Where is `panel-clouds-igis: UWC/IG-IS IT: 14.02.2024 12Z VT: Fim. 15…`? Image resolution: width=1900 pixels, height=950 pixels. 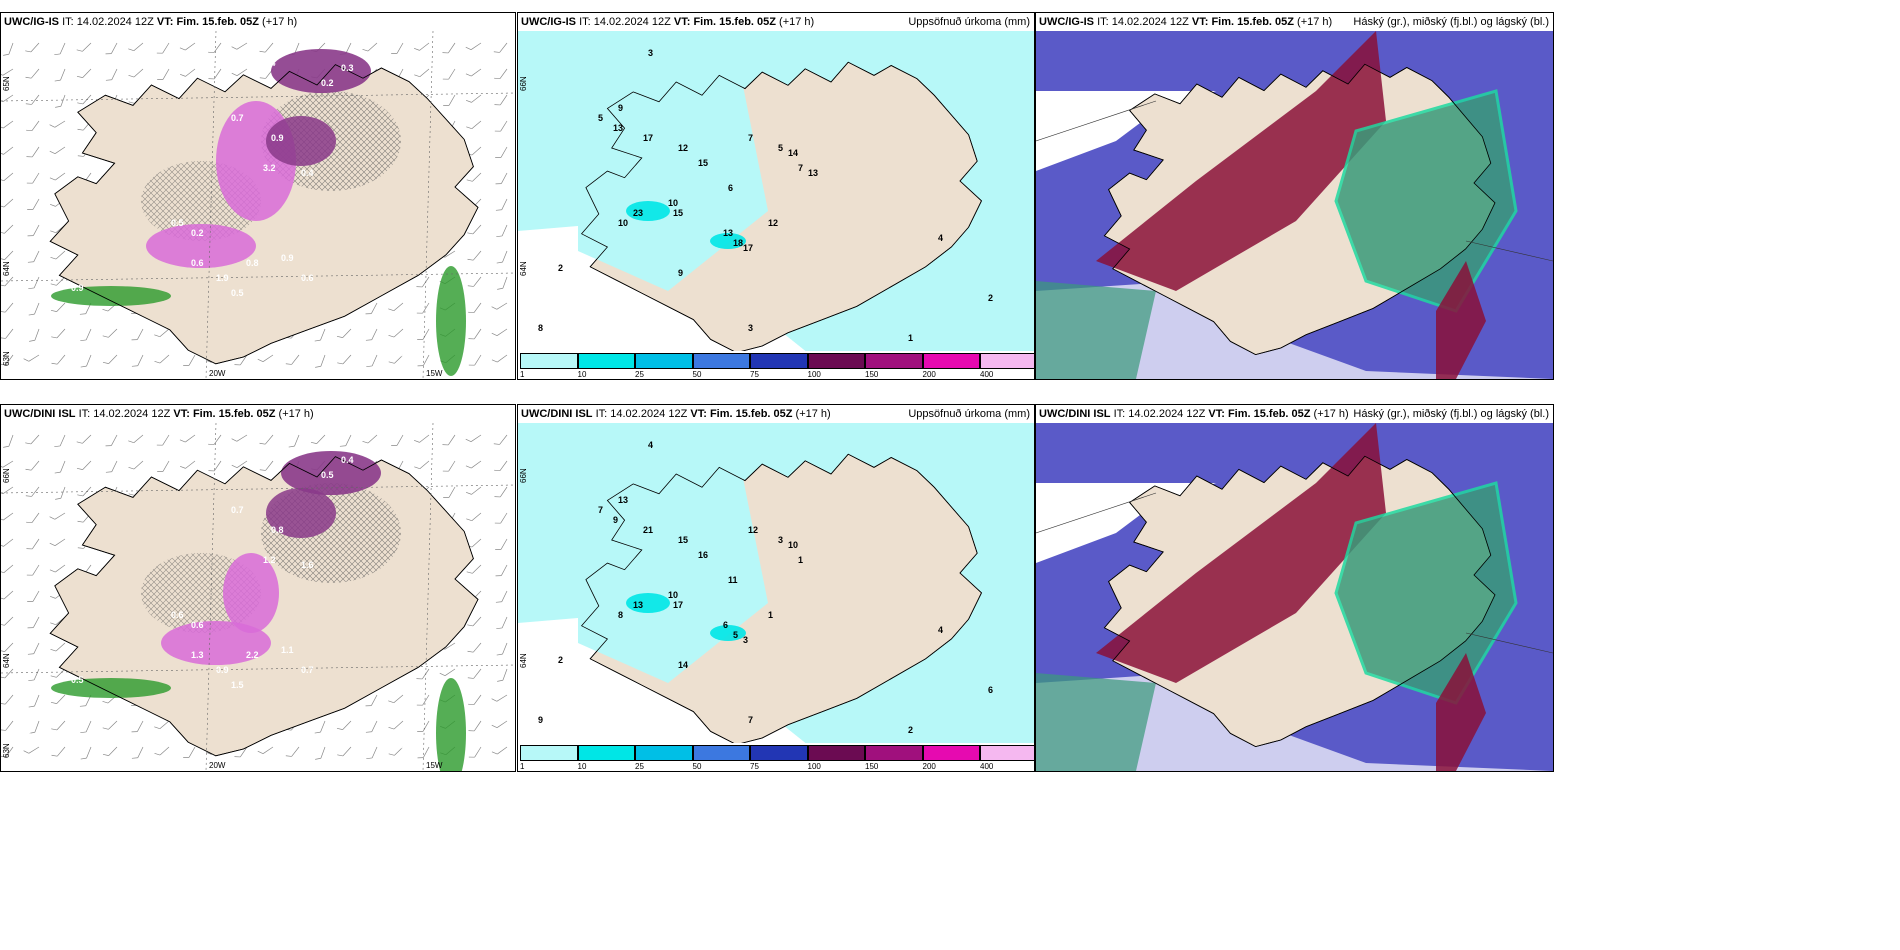
panel-clouds-igis: UWC/IG-IS IT: 14.02.2024 12Z VT: Fim. 15… is located at coordinates (1294, 196).